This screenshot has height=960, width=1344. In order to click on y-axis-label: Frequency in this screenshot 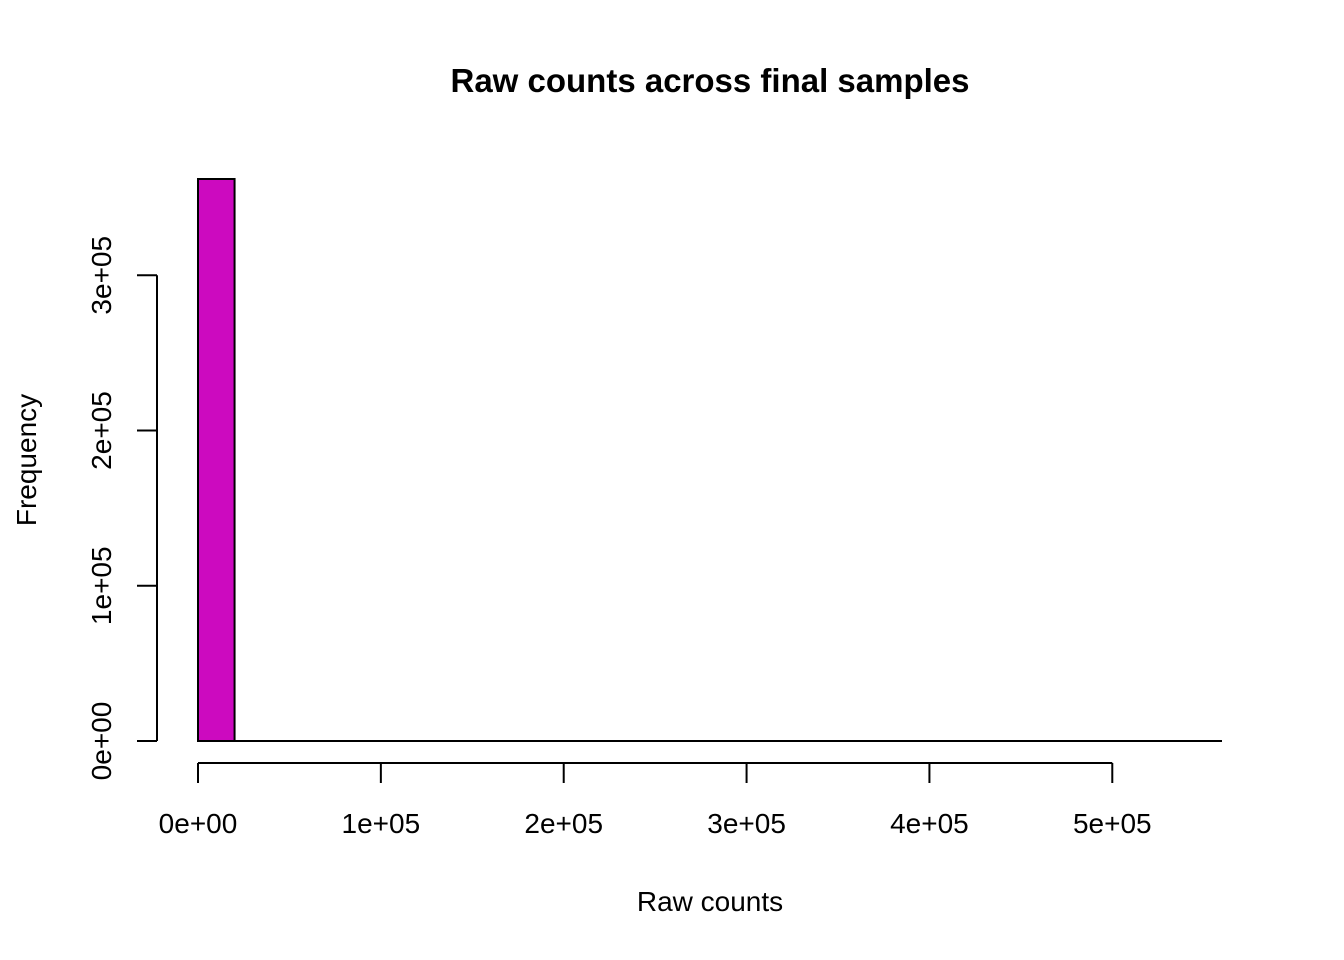, I will do `click(26, 460)`.